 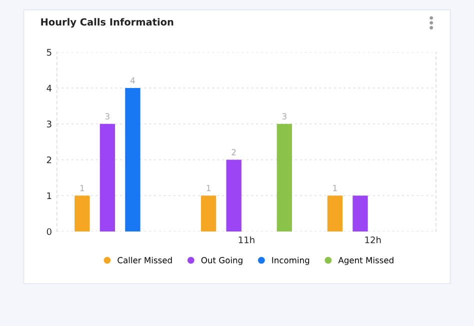 What do you see at coordinates (366, 260) in the screenshot?
I see `legend-label: Agent Missed` at bounding box center [366, 260].